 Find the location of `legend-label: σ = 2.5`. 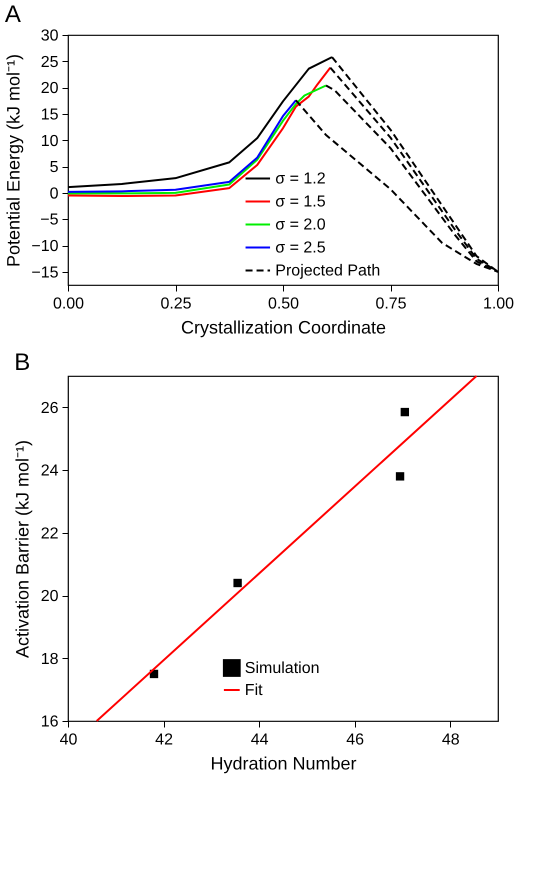

legend-label: σ = 2.5 is located at coordinates (300, 248).